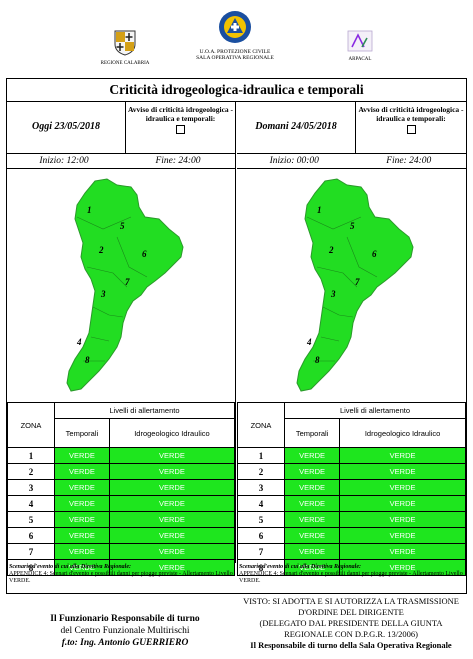 This screenshot has width=473, height=659. What do you see at coordinates (112, 289) in the screenshot?
I see `zone-boundaries` at bounding box center [112, 289].